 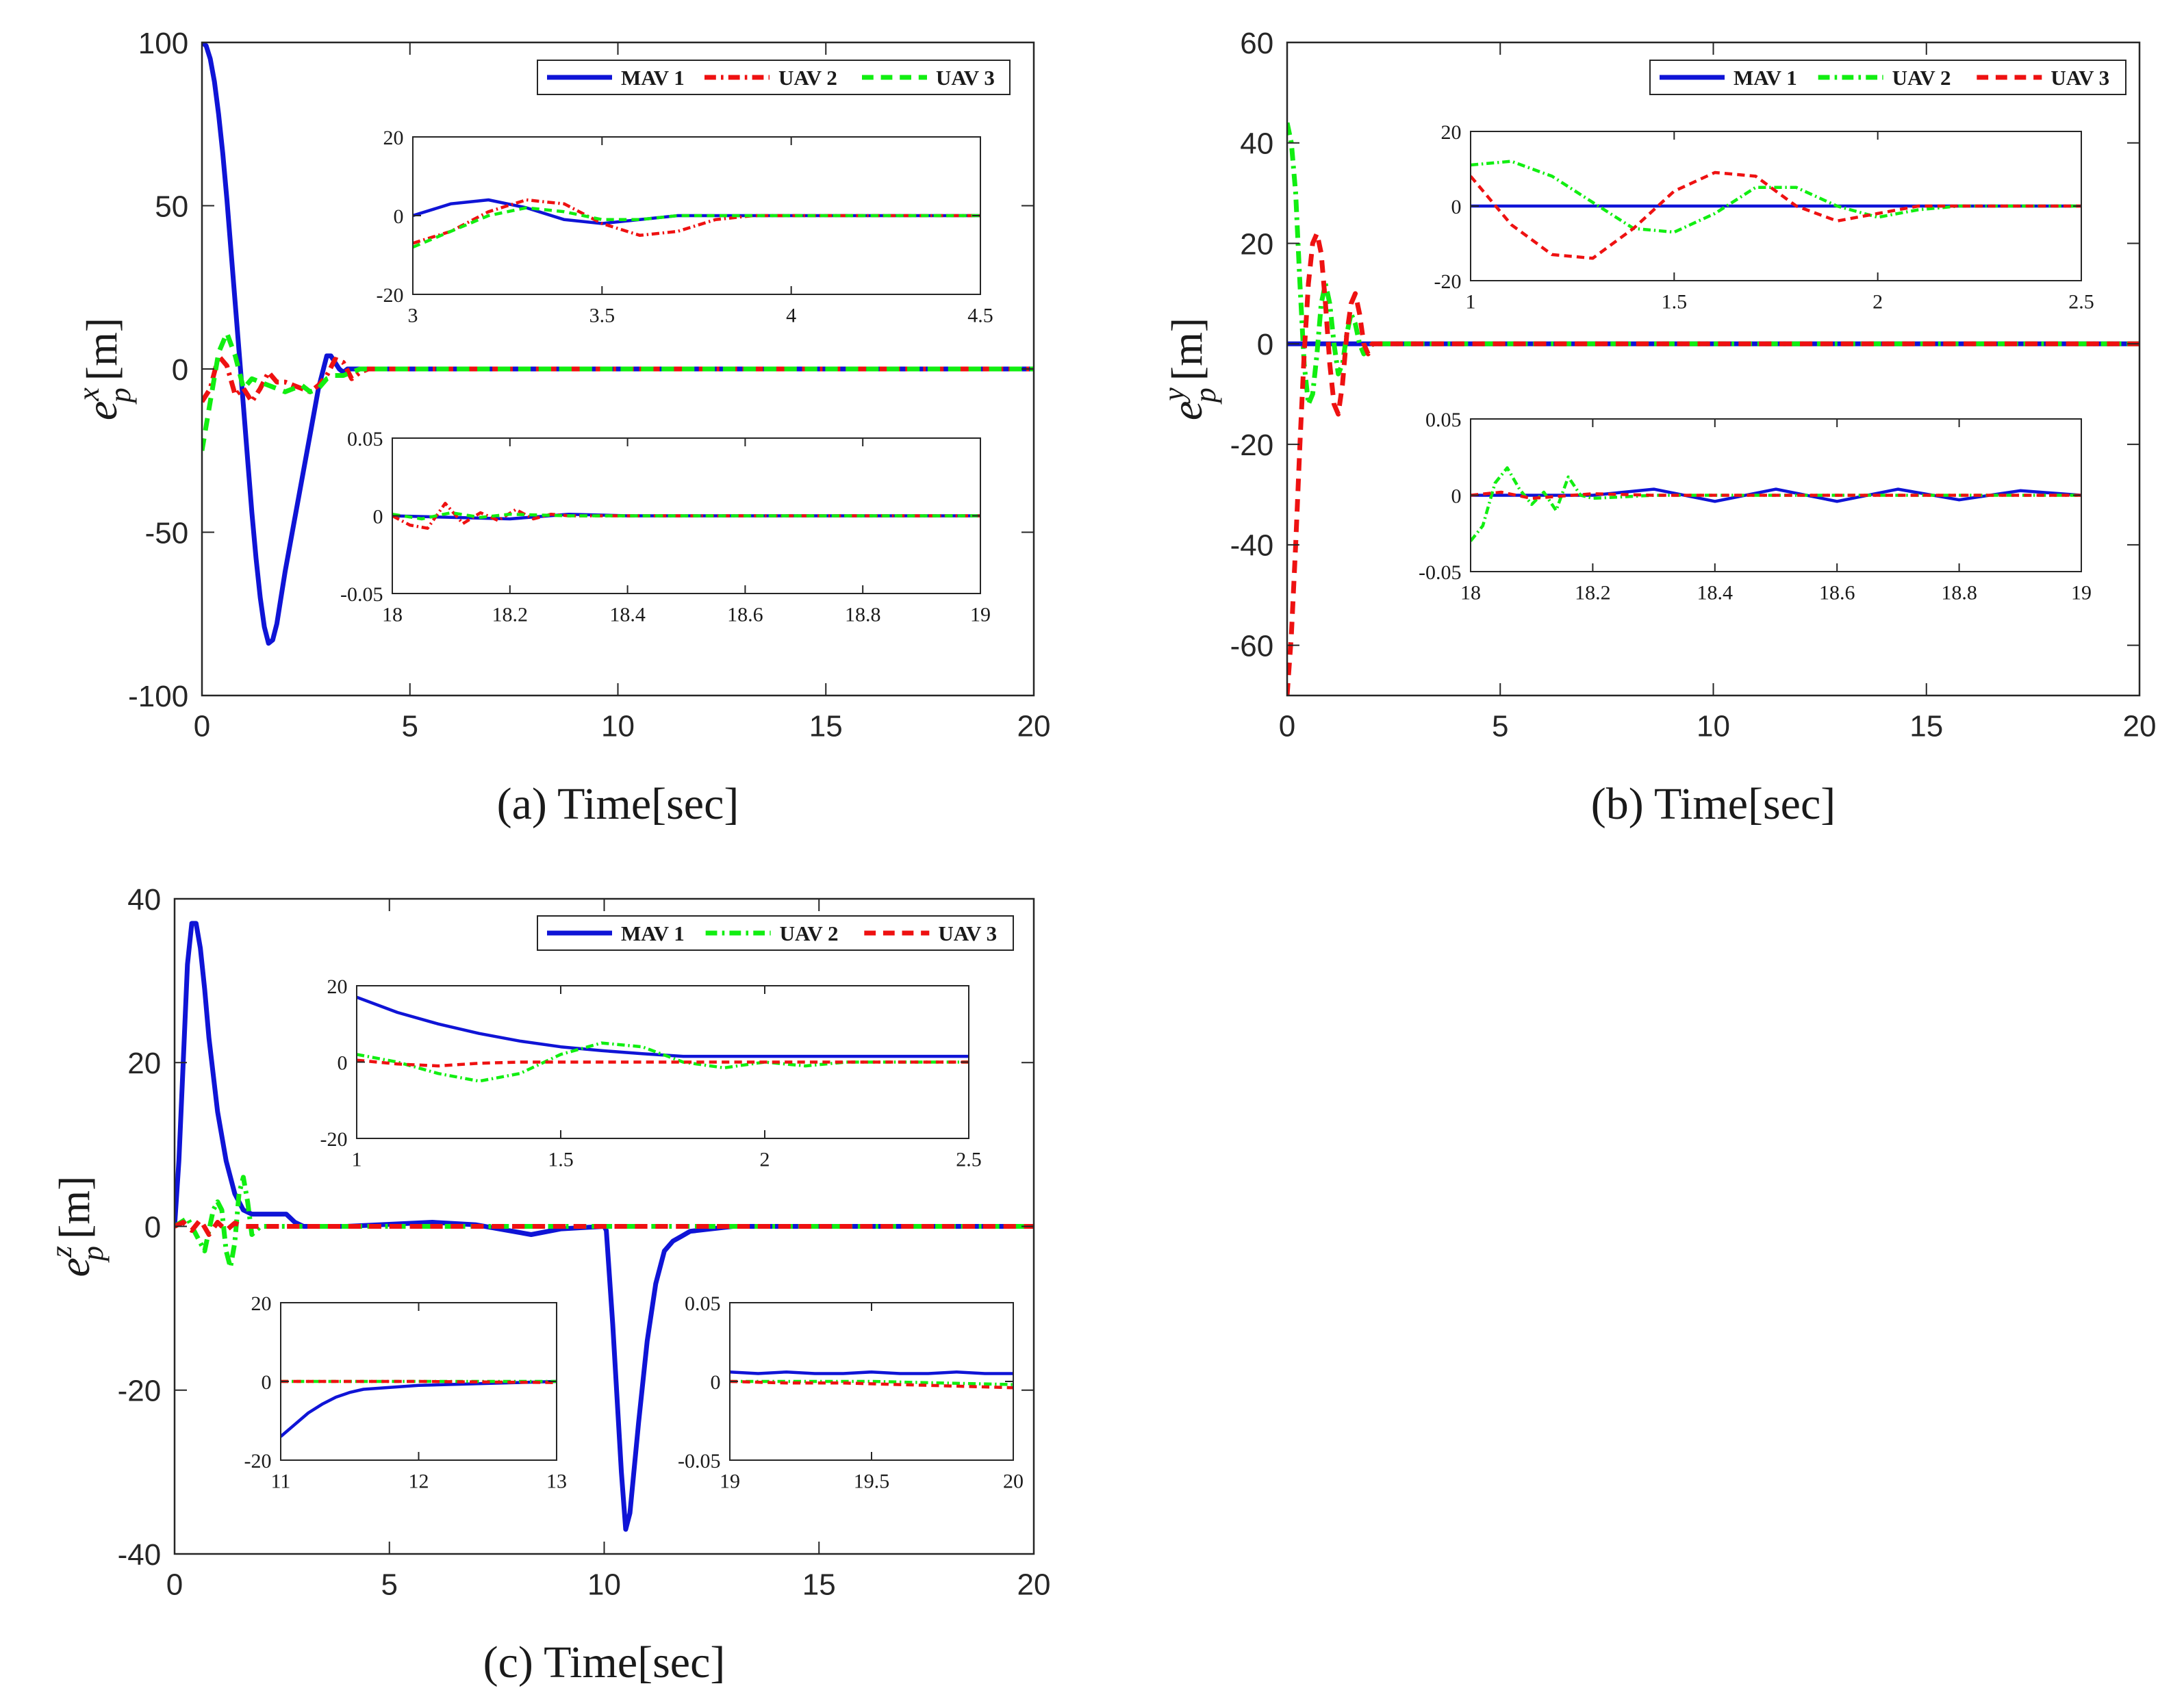 I want to click on y-tick-label: 60, so click(x=1256, y=43).